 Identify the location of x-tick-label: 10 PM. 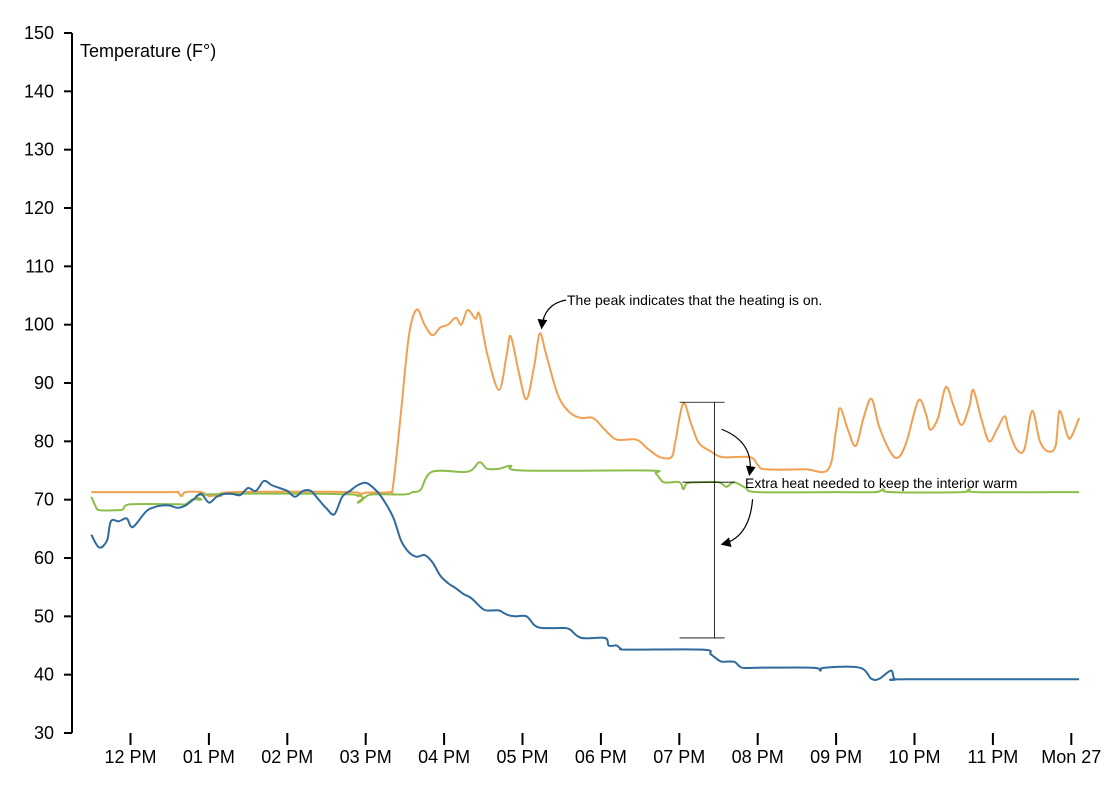
(914, 757).